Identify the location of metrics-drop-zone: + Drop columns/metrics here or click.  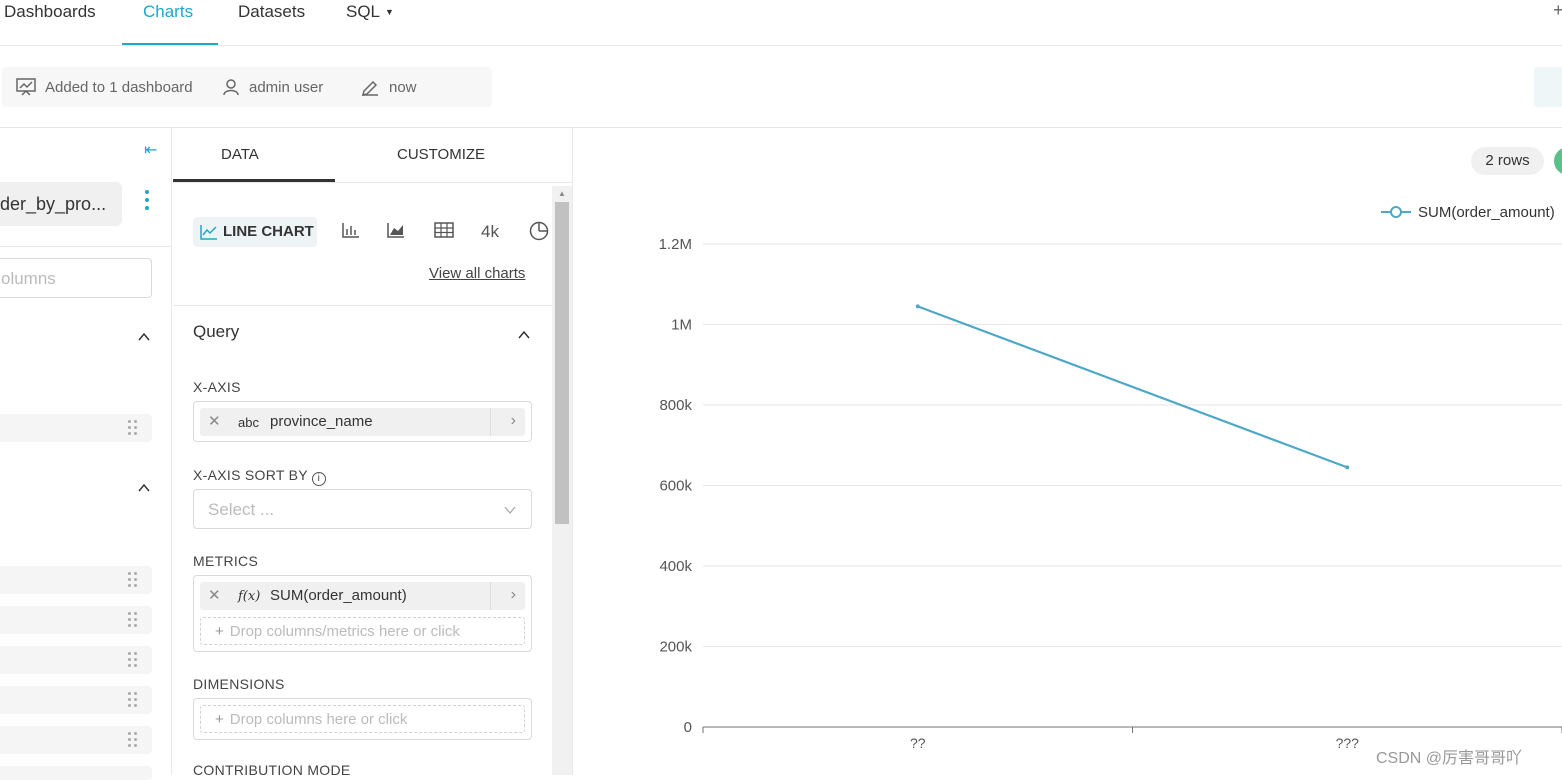
(362, 631).